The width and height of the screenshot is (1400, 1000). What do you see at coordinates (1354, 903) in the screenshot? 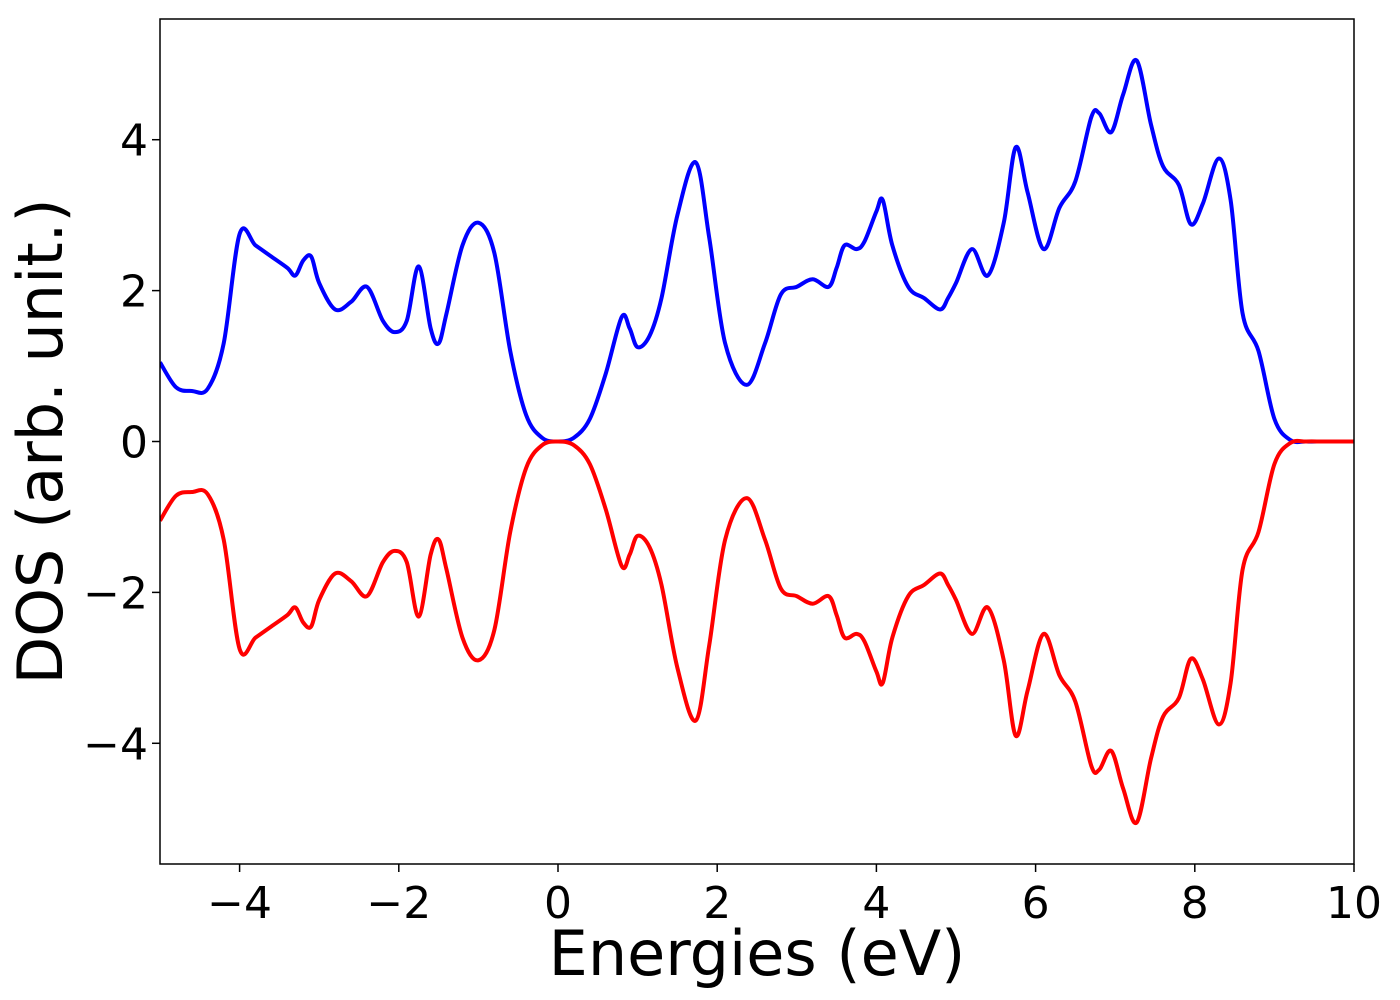
I see `x-tick-label: 10` at bounding box center [1354, 903].